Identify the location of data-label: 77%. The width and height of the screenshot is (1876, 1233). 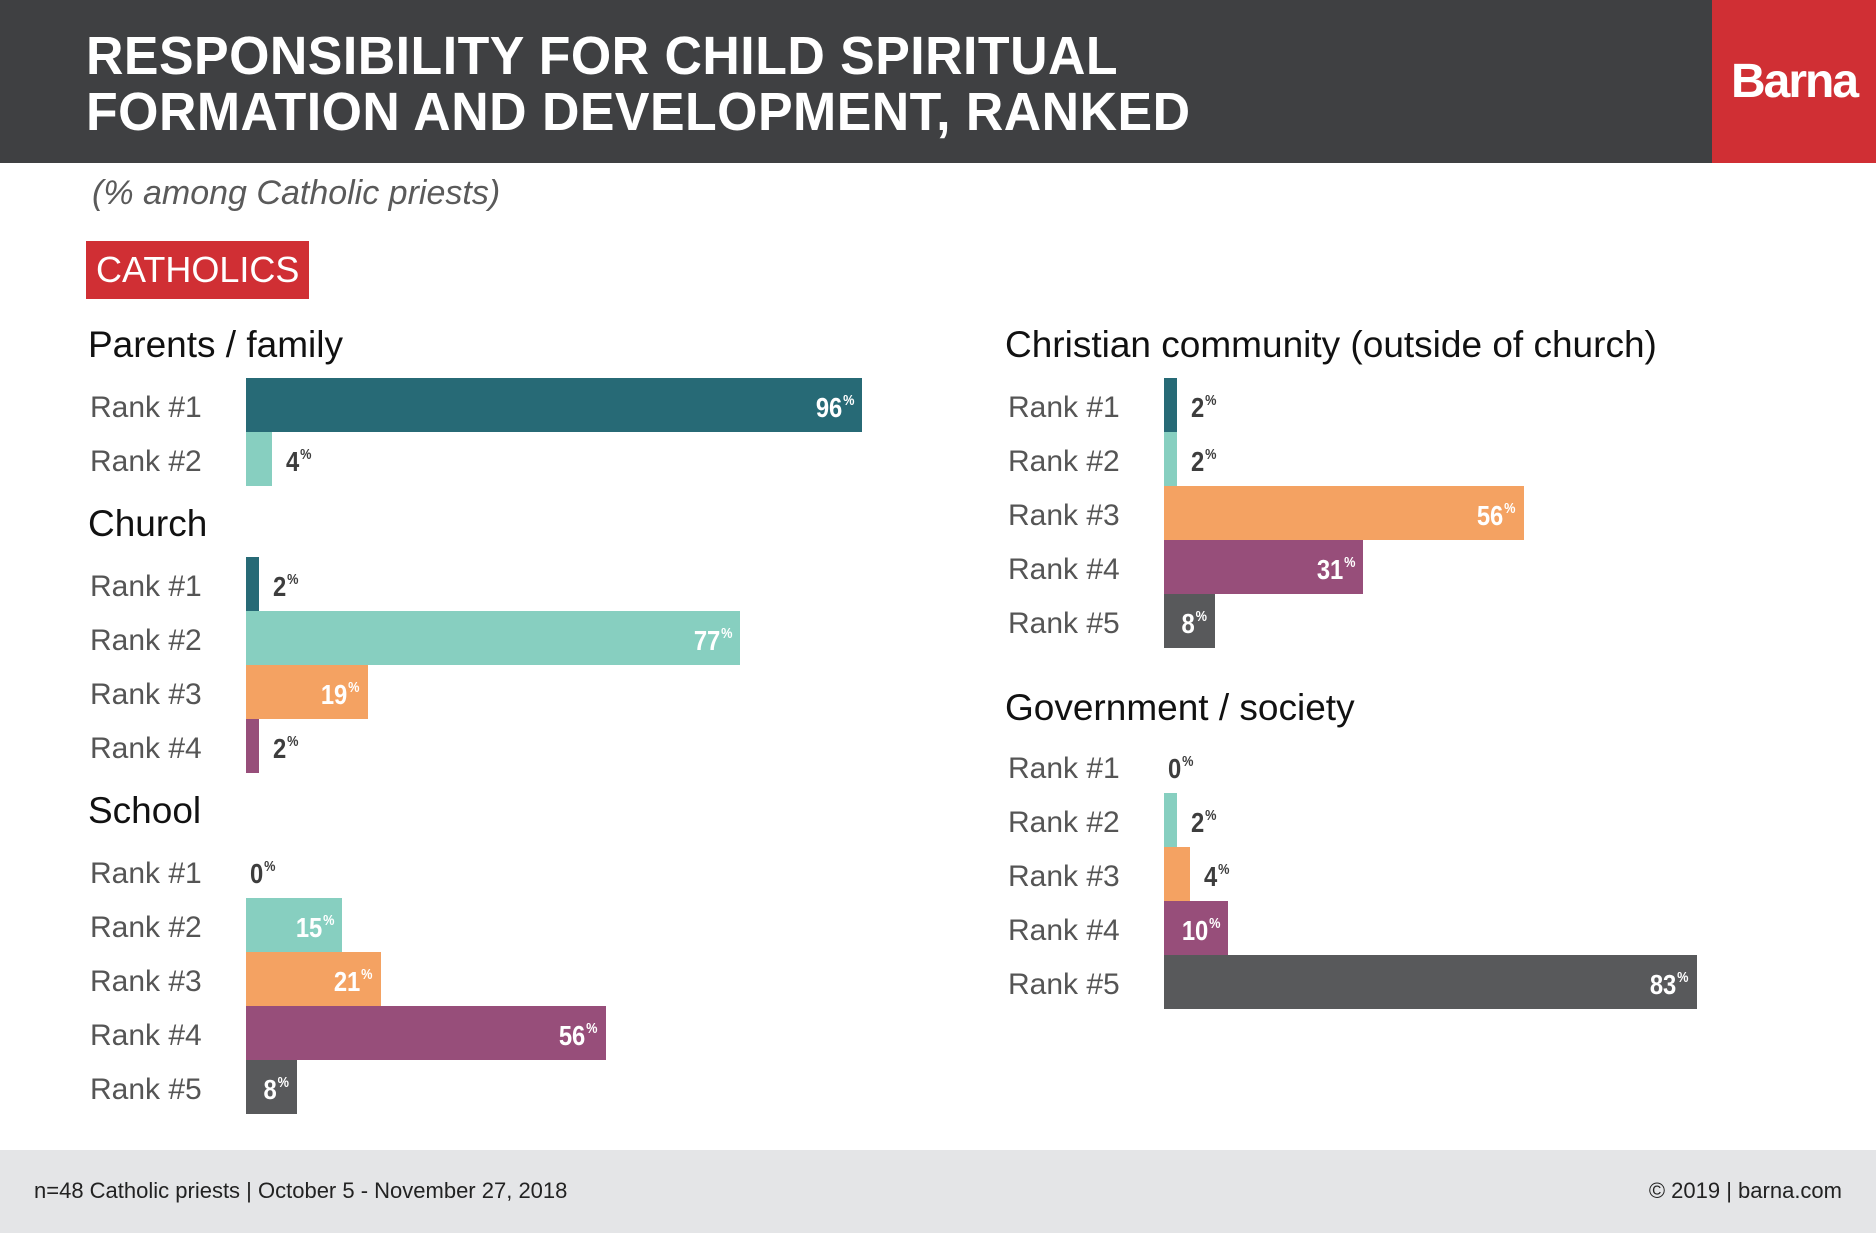
(713, 640).